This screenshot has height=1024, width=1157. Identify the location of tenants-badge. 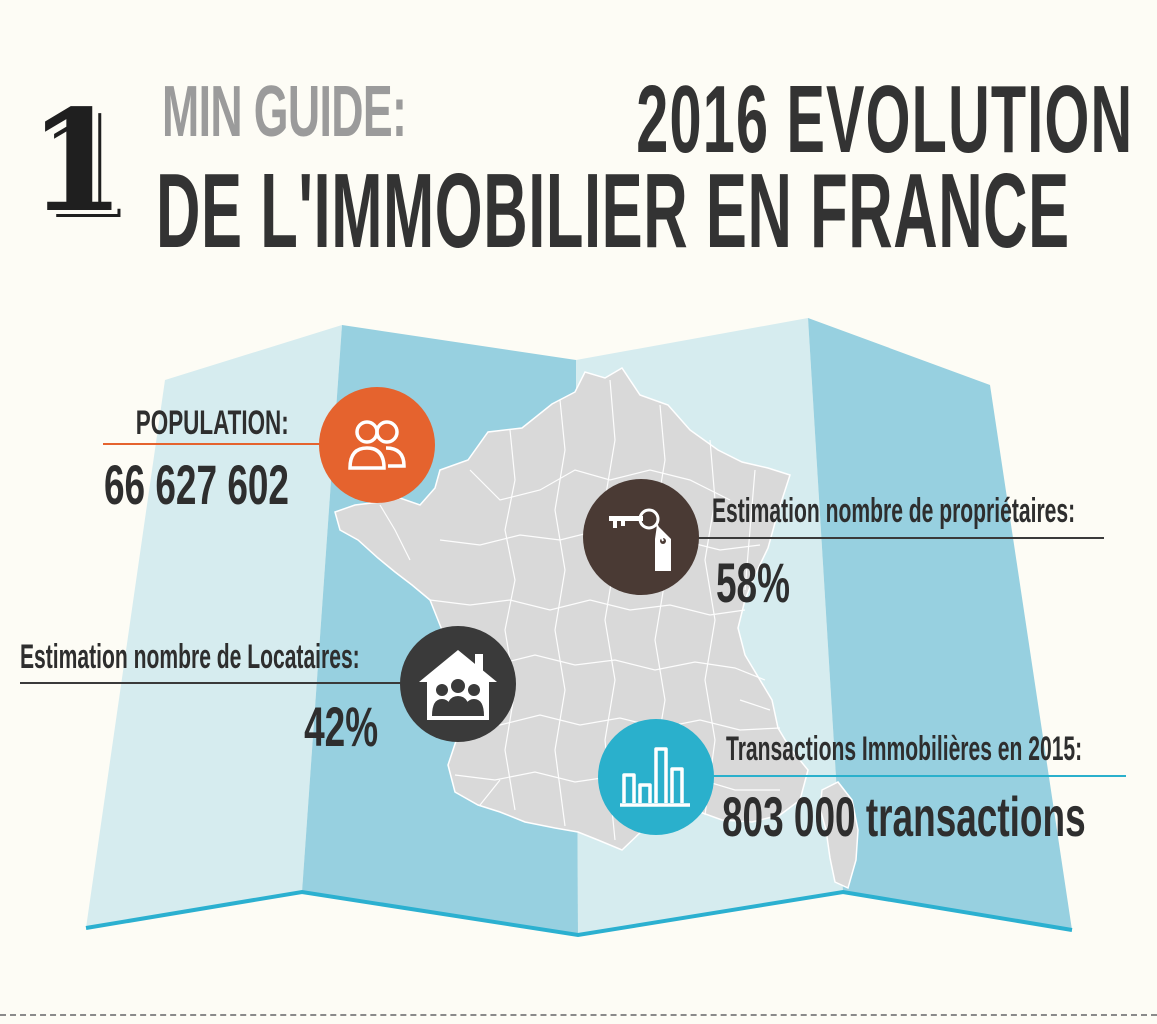
(458, 684).